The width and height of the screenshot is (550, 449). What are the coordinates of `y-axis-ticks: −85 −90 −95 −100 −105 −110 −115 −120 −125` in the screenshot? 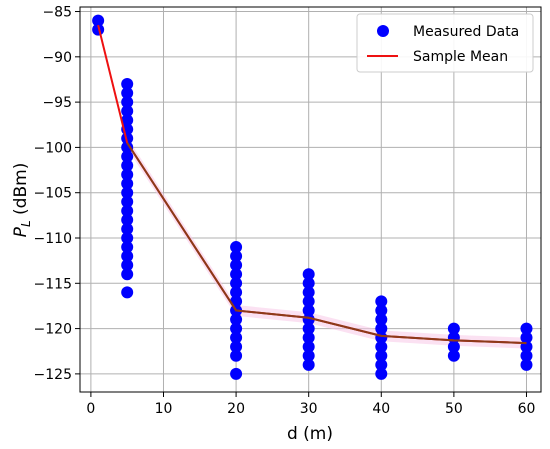 It's located at (57, 194).